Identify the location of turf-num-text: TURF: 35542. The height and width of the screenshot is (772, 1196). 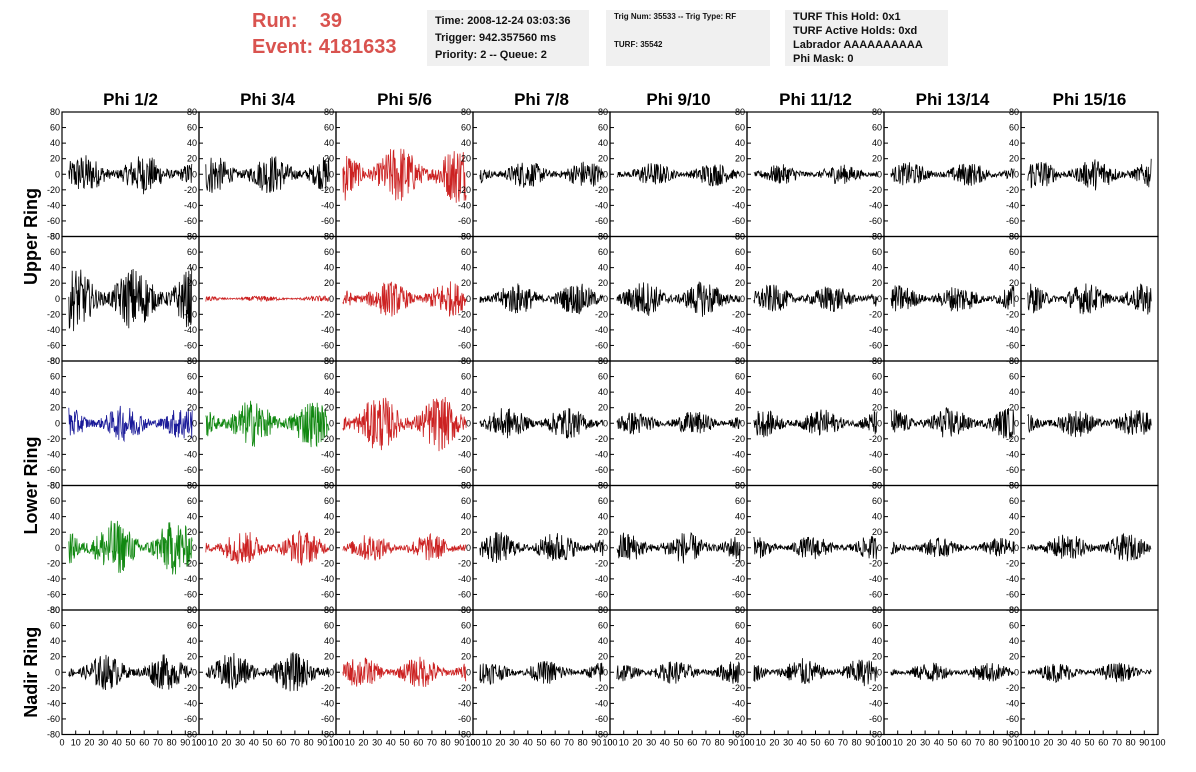
(638, 44).